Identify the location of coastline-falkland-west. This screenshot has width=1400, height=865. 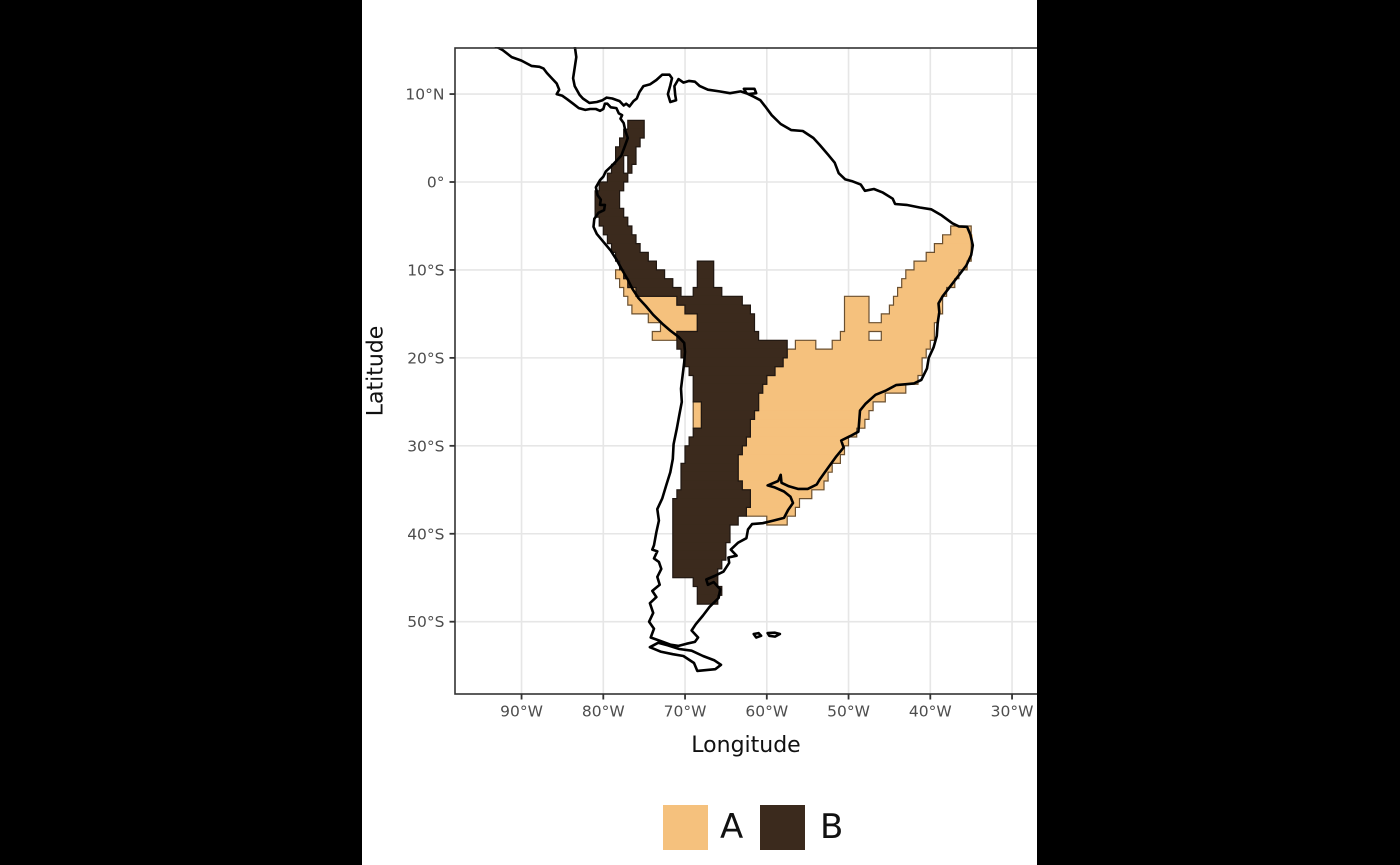
(757, 635).